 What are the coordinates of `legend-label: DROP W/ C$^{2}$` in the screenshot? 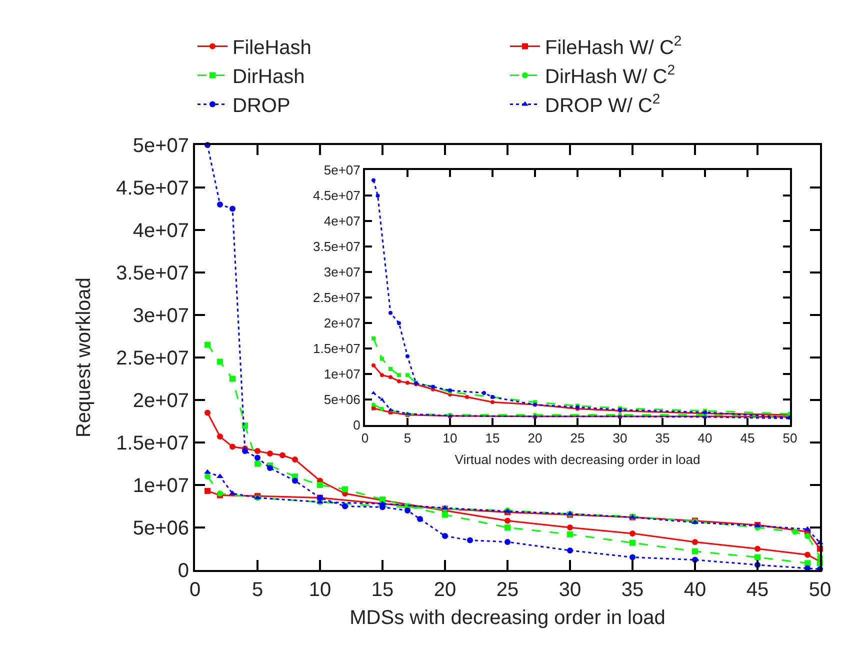 It's located at (602, 104).